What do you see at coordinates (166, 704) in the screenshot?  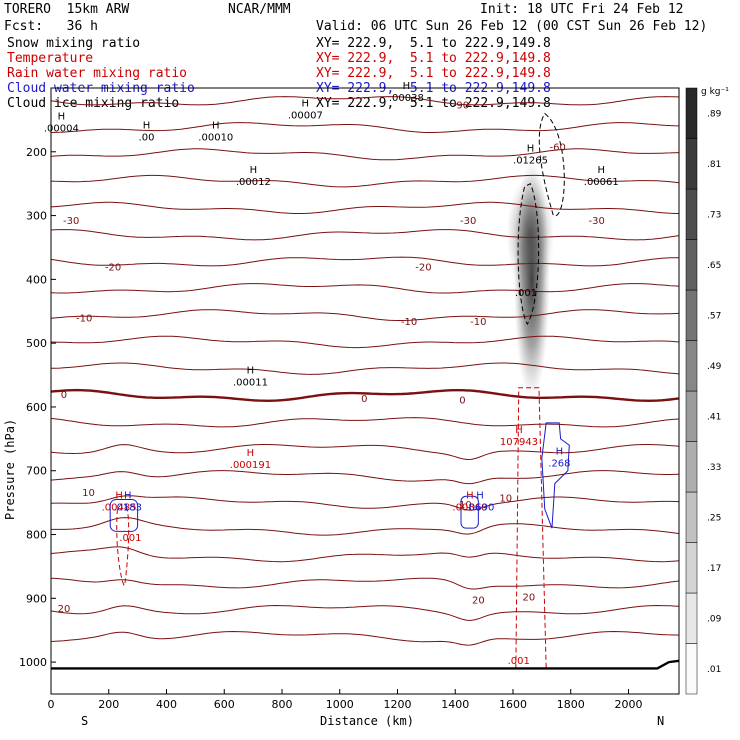 I see `x-tick-label: 400` at bounding box center [166, 704].